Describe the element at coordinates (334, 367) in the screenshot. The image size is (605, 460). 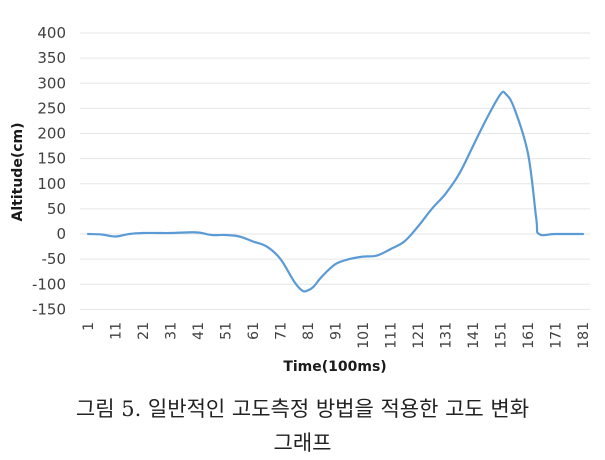
I see `x-axis-title: Time(100ms)` at that location.